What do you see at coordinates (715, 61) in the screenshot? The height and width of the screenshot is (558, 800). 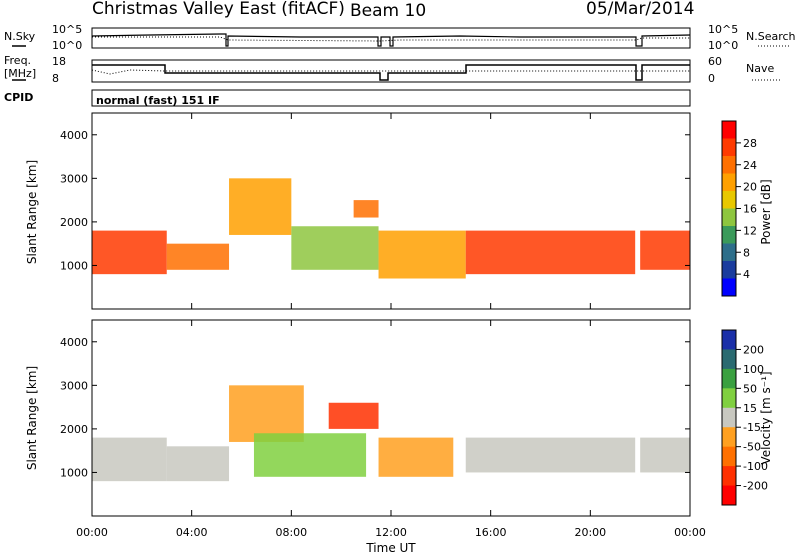 I see `freq-right-tick-top: 60` at bounding box center [715, 61].